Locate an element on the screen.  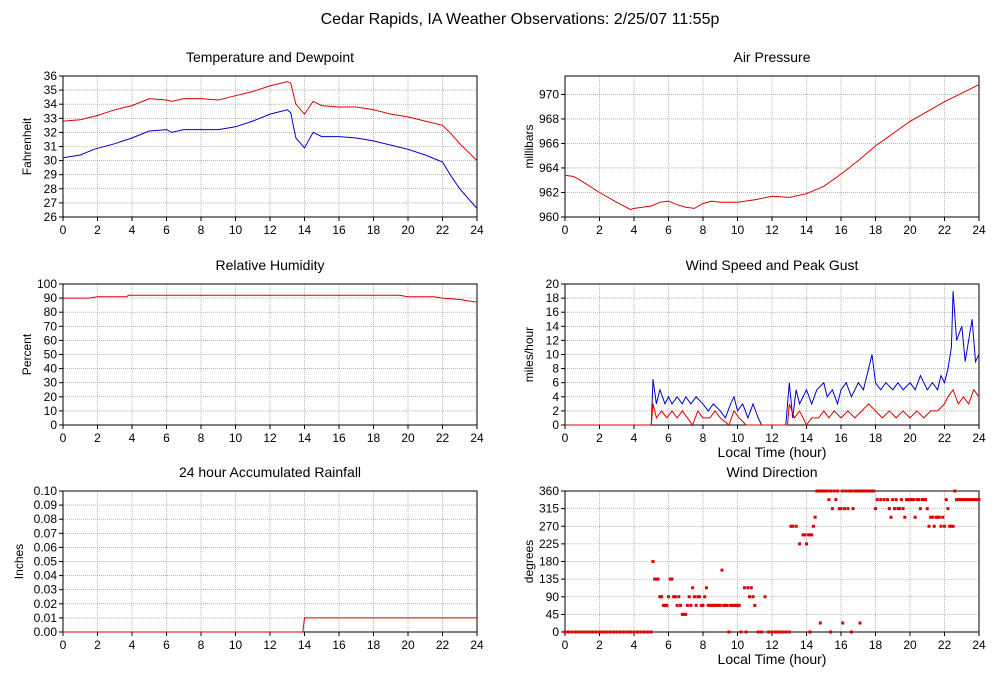
x-tick-label: 16 is located at coordinates (339, 645).